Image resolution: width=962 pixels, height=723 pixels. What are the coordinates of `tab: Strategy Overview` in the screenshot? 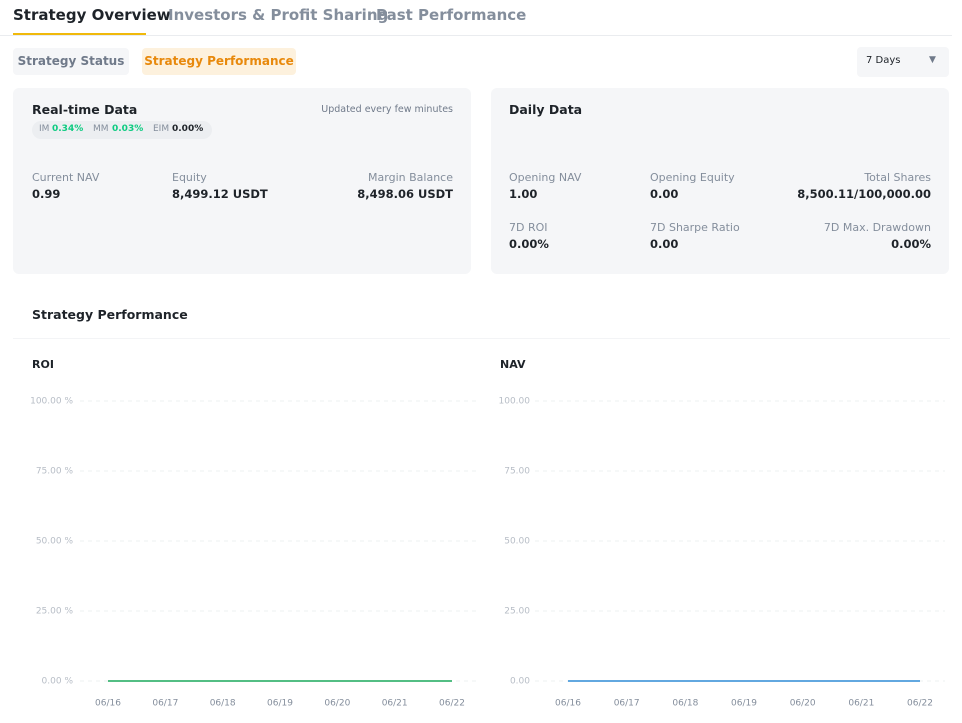 It's located at (92, 15).